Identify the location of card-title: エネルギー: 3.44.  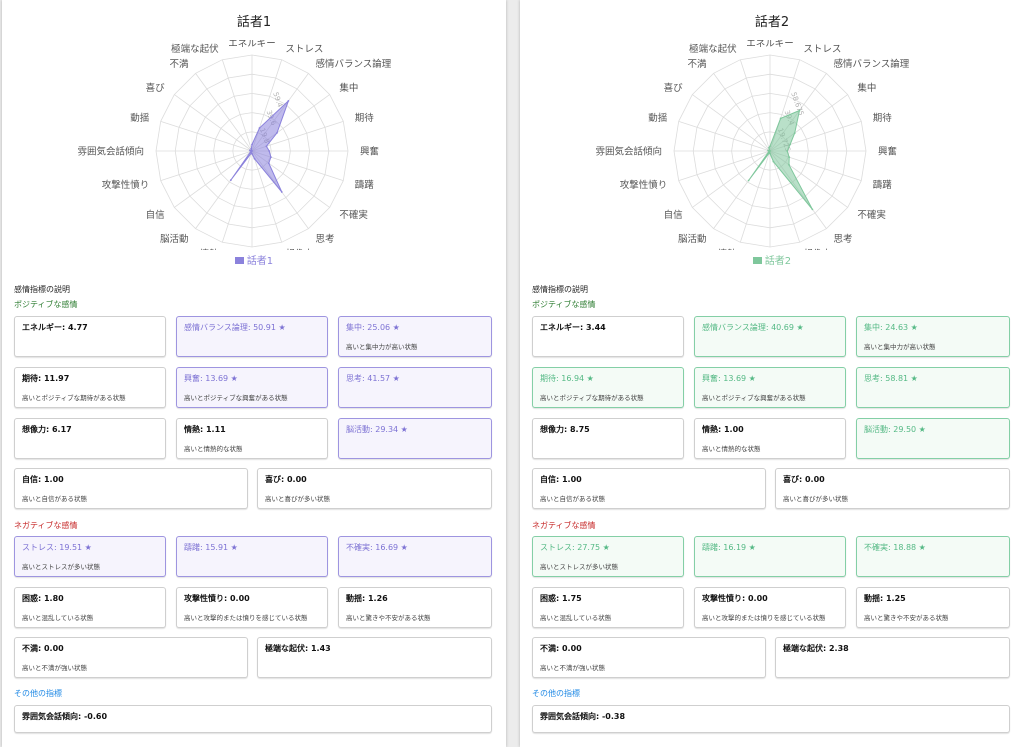
(573, 327).